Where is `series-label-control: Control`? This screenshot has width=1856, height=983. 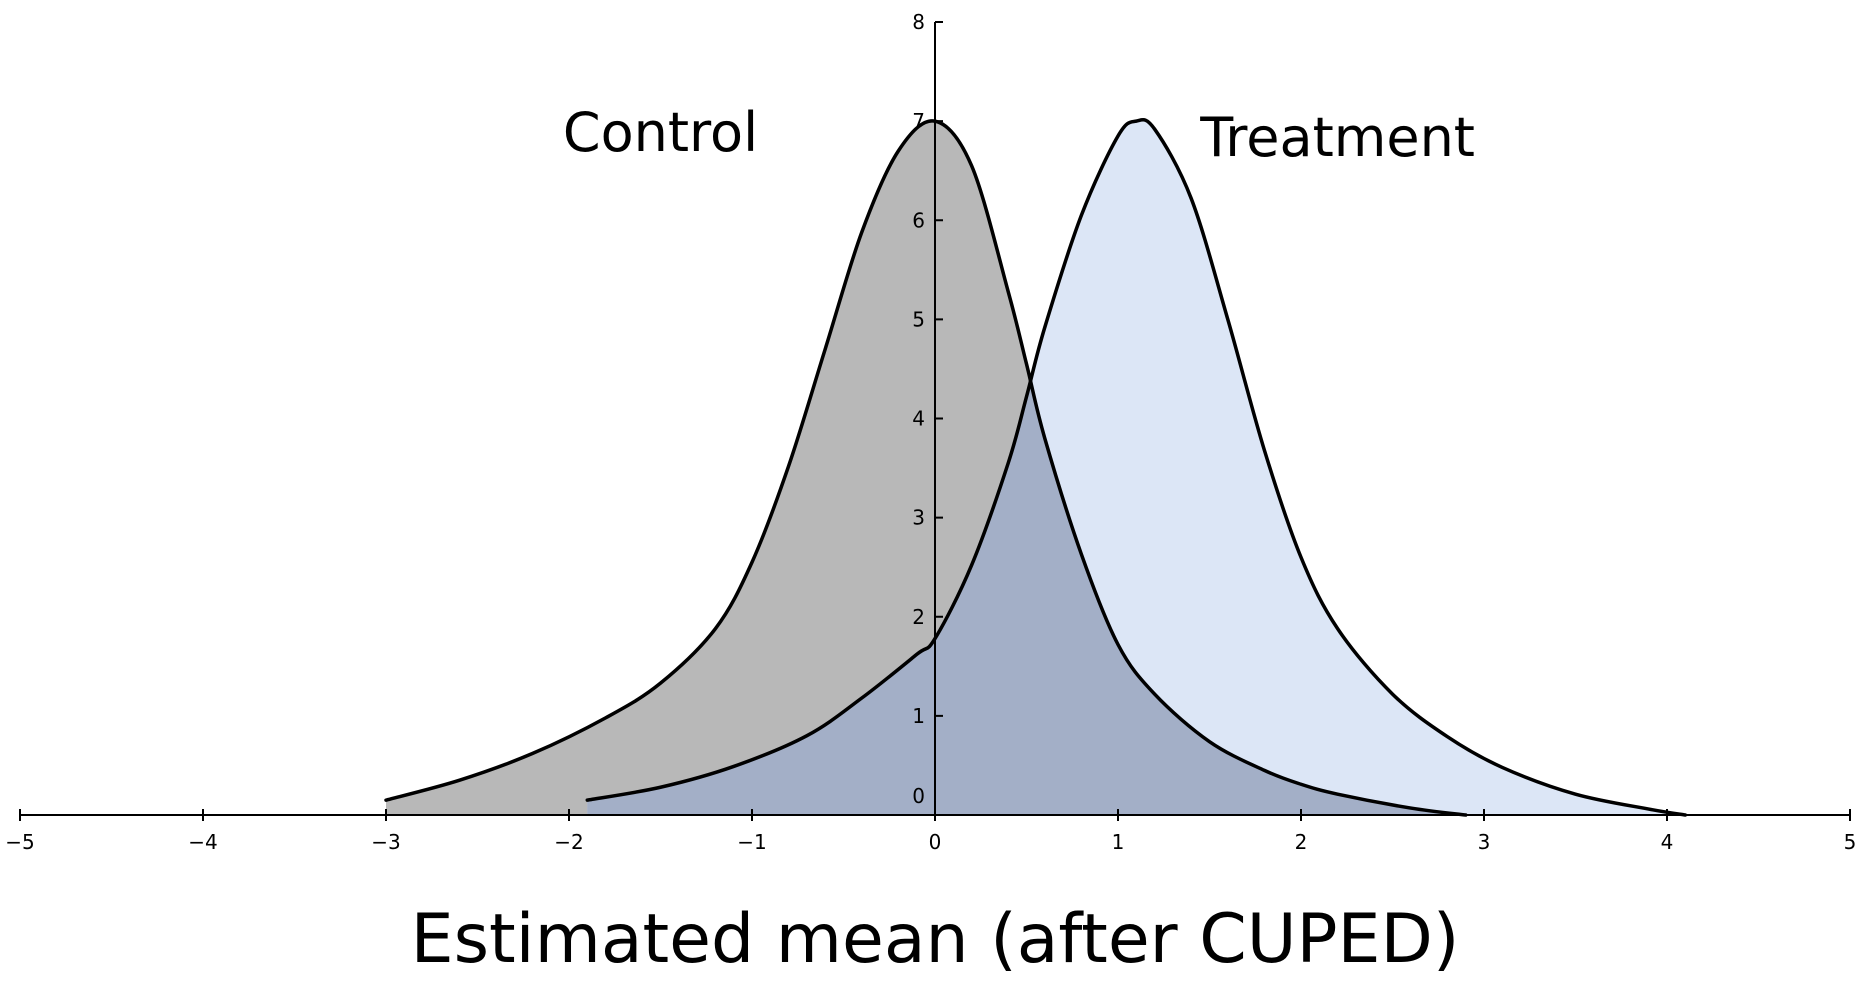 series-label-control: Control is located at coordinates (660, 132).